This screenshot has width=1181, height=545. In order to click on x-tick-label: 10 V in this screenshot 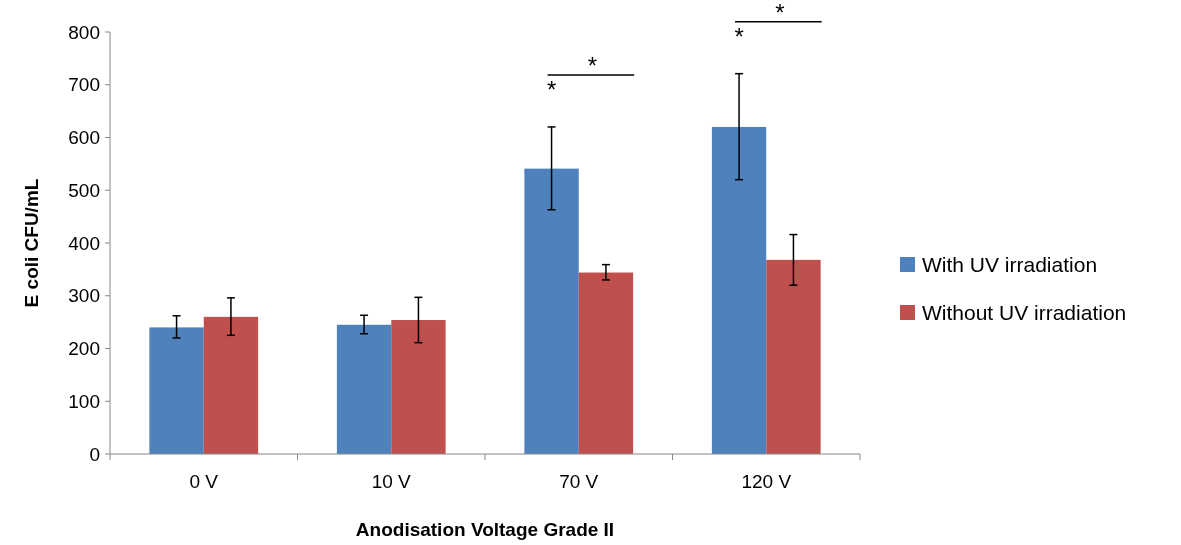, I will do `click(391, 481)`.